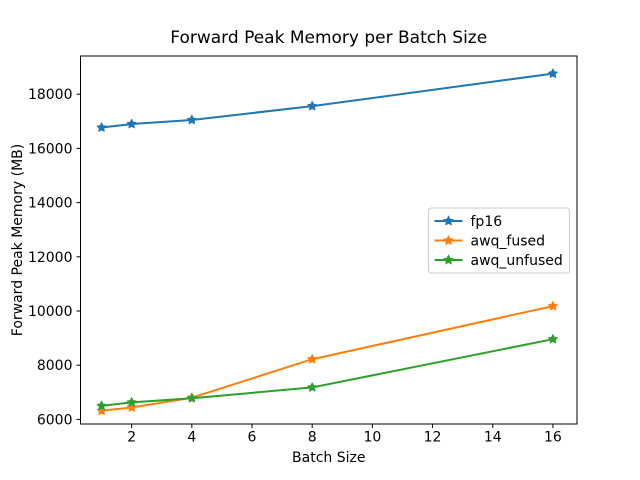  What do you see at coordinates (553, 438) in the screenshot?
I see `x-tick-label: 16` at bounding box center [553, 438].